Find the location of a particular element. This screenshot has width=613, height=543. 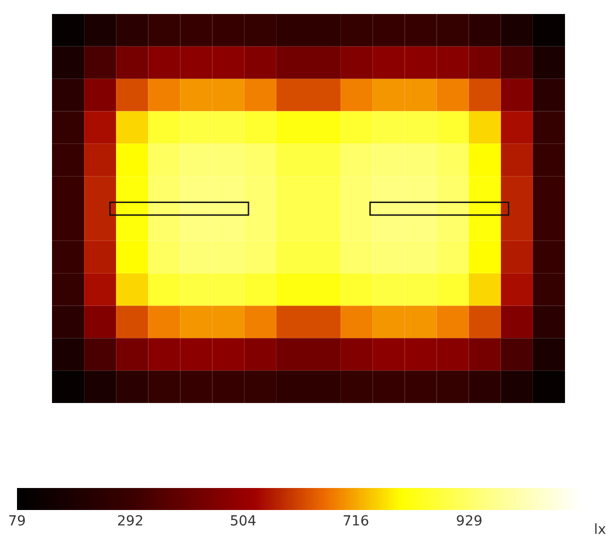

color-bar-label: 929 is located at coordinates (469, 520).